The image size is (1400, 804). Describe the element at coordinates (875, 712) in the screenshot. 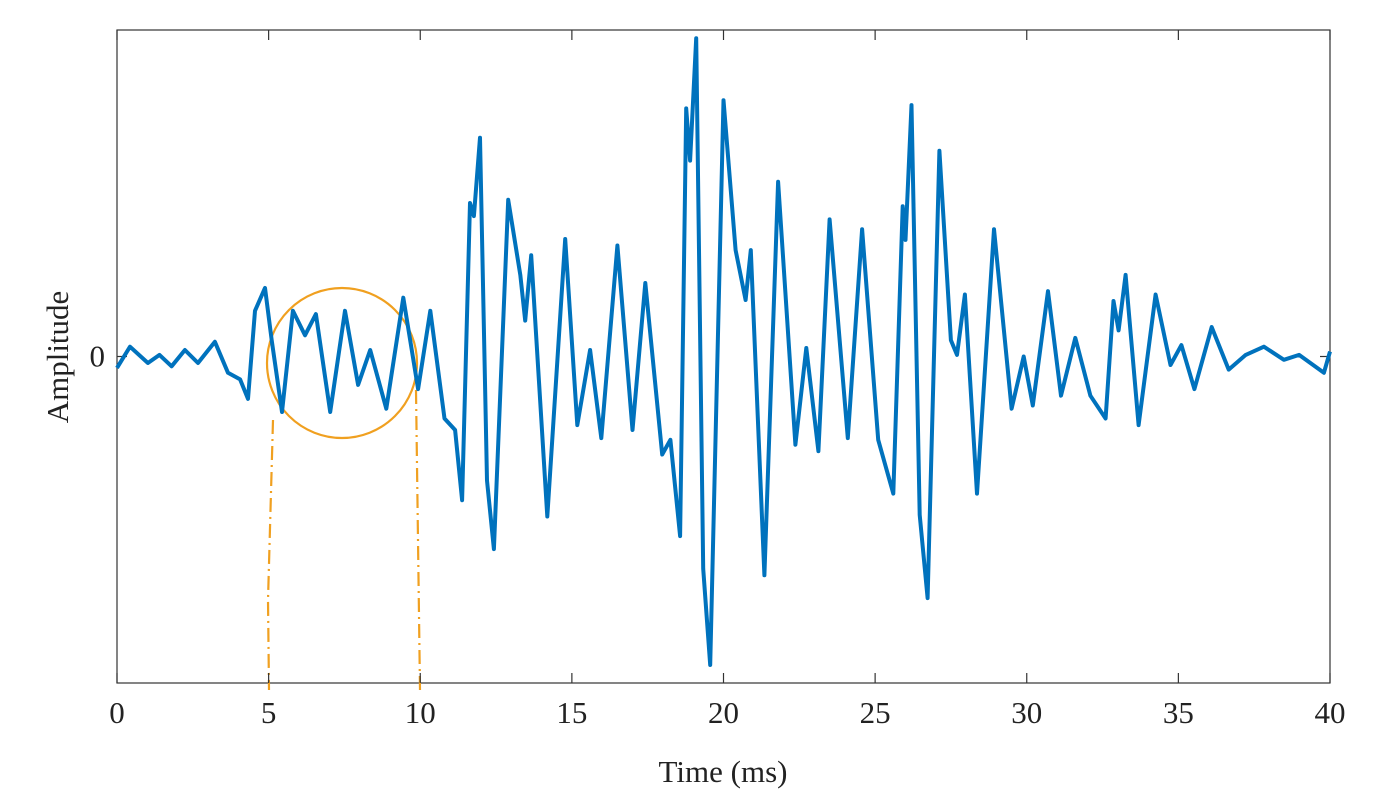

I see `x-tick-label: 25` at that location.